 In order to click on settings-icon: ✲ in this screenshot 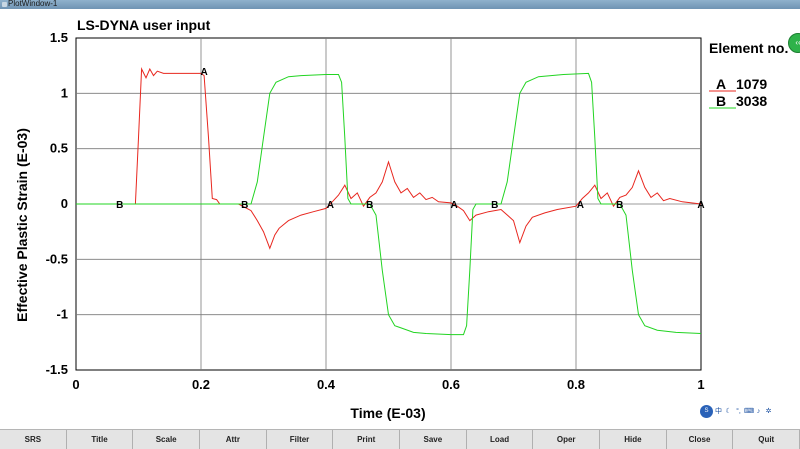, I will do `click(768, 411)`.